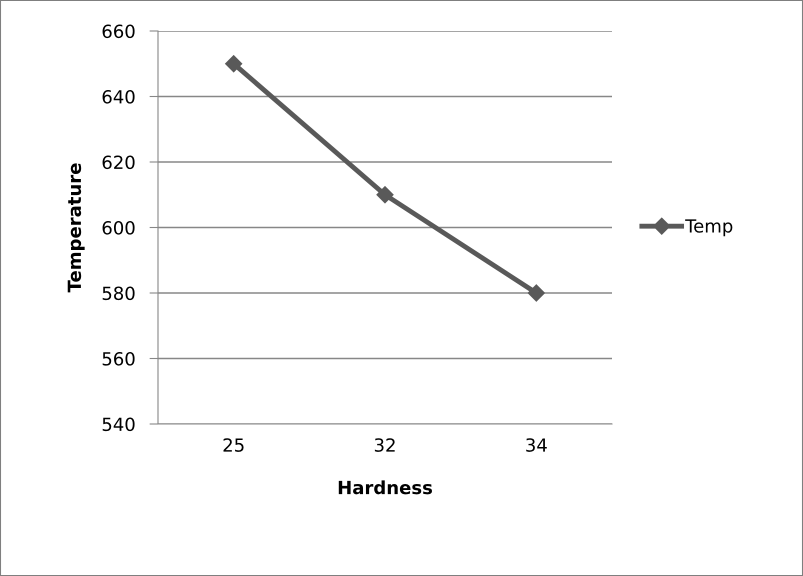 This screenshot has width=803, height=576. Describe the element at coordinates (118, 227) in the screenshot. I see `y-tick-label: 600` at that location.